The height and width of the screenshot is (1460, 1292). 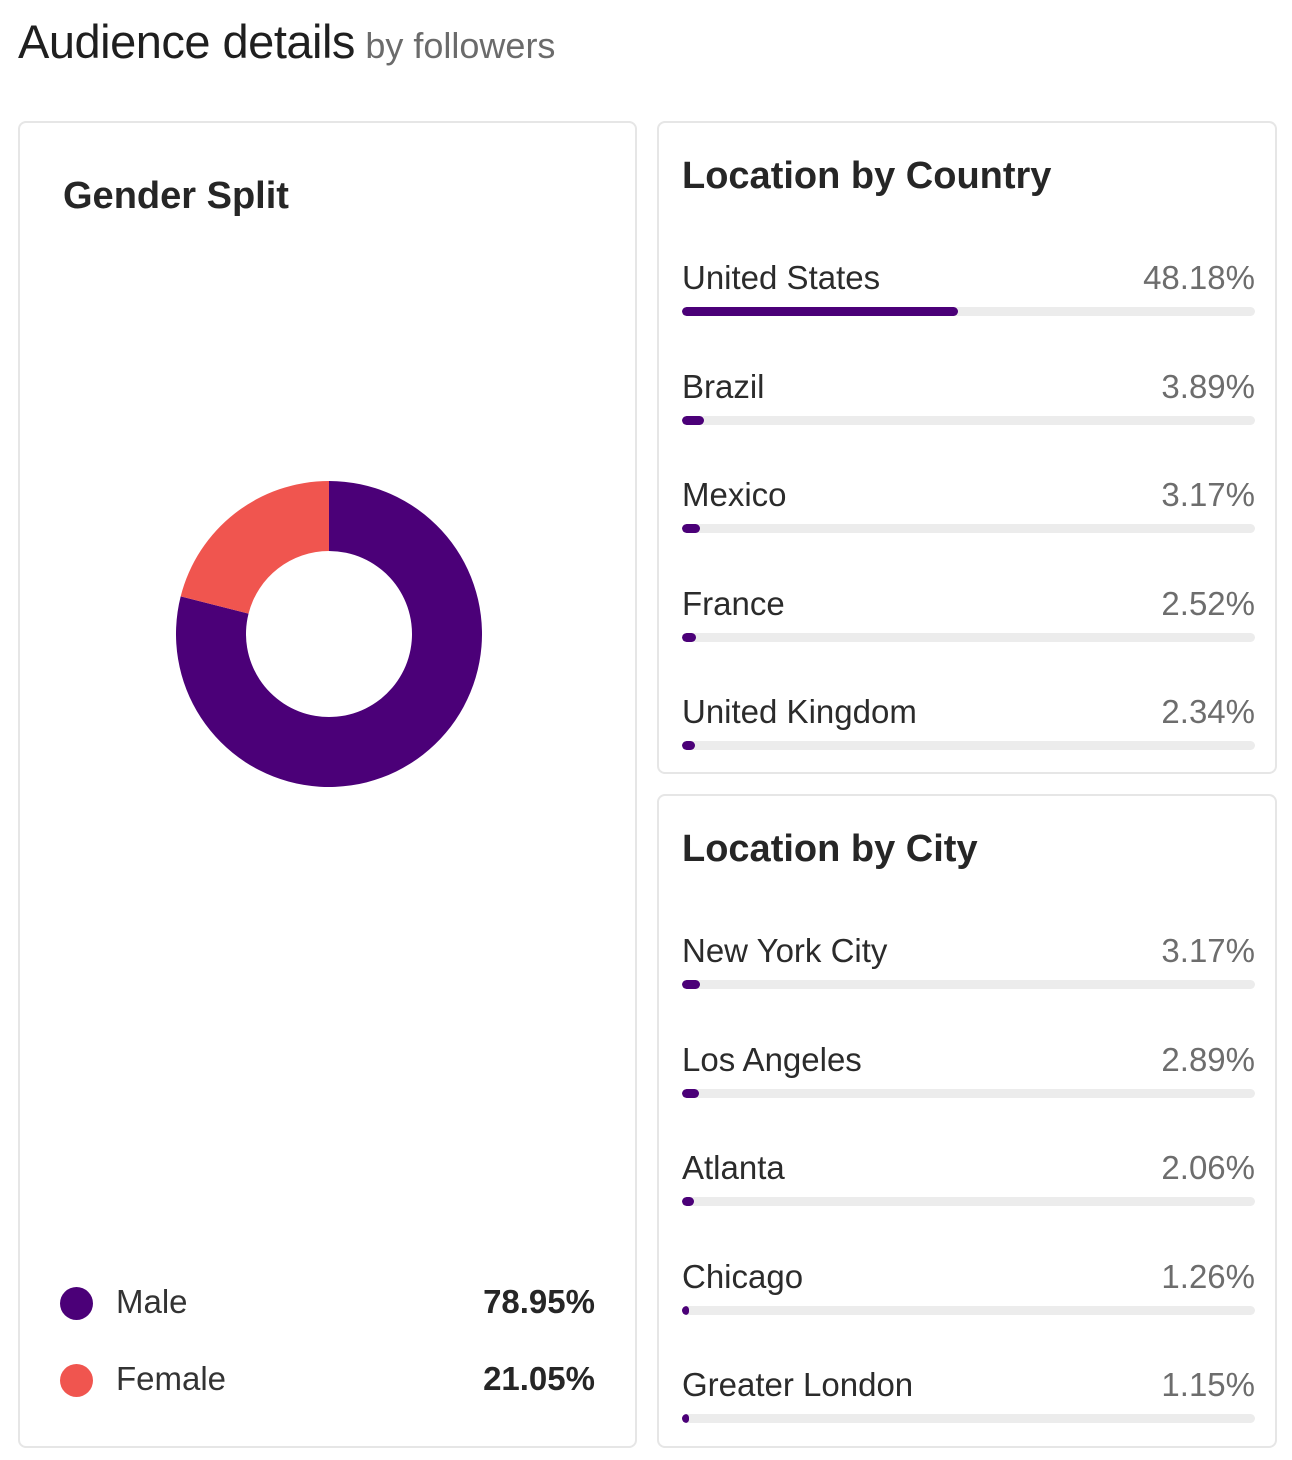 I want to click on gender-donut-svg, so click(x=329, y=634).